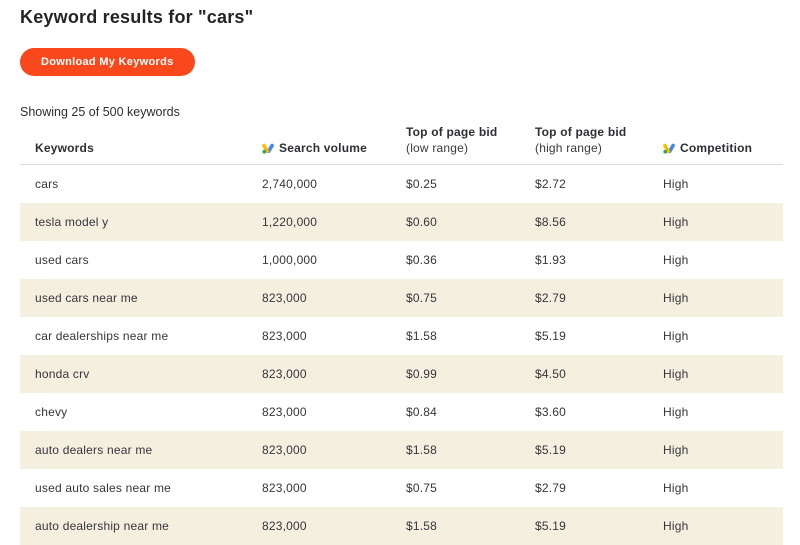 This screenshot has height=545, width=800. I want to click on keyword-cell: auto dealers near me, so click(94, 450).